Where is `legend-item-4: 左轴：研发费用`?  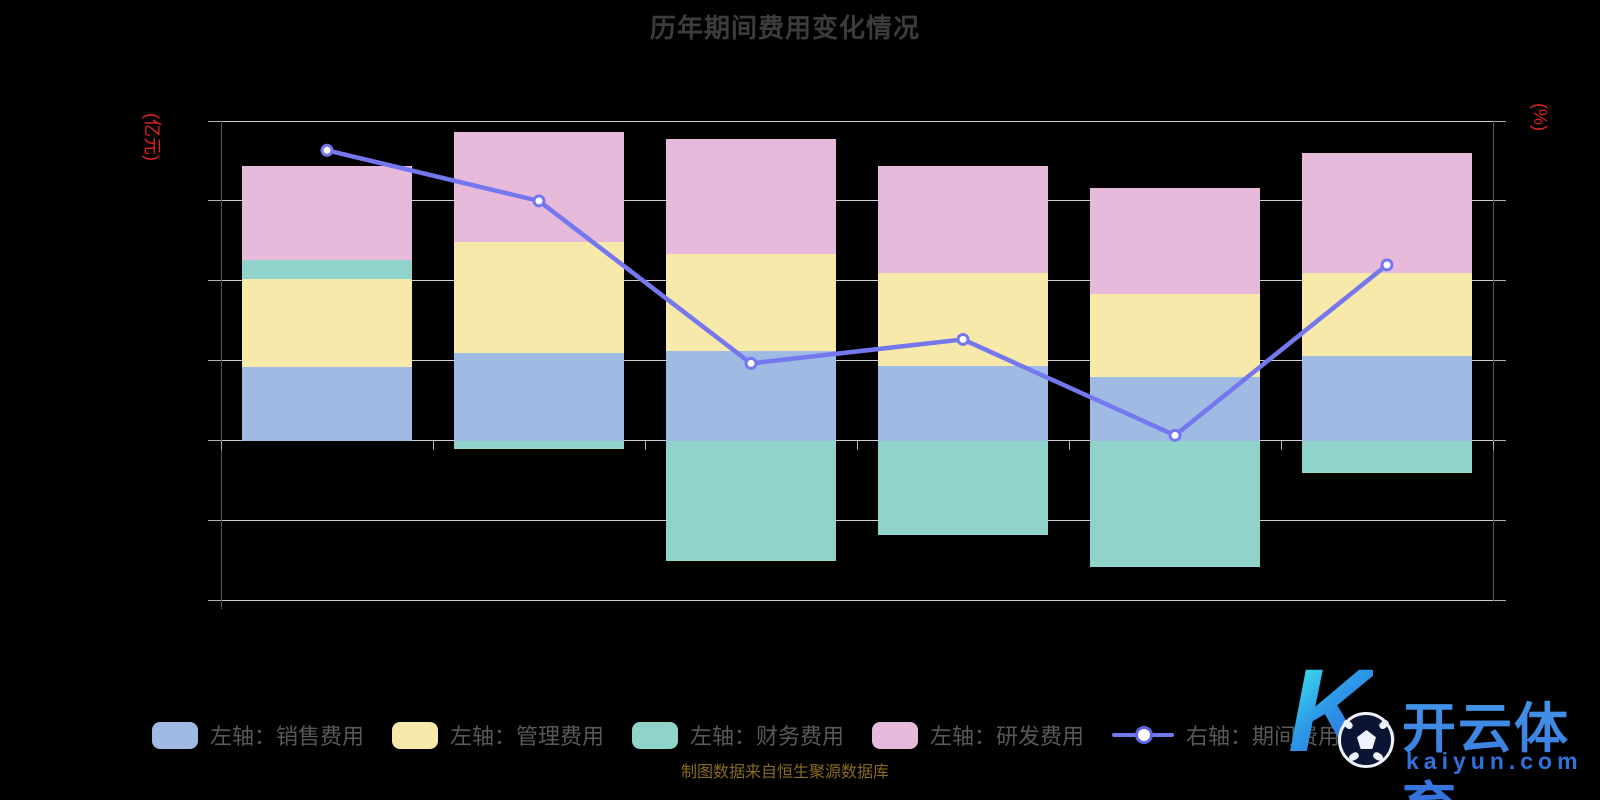
legend-item-4: 左轴：研发费用 is located at coordinates (978, 735).